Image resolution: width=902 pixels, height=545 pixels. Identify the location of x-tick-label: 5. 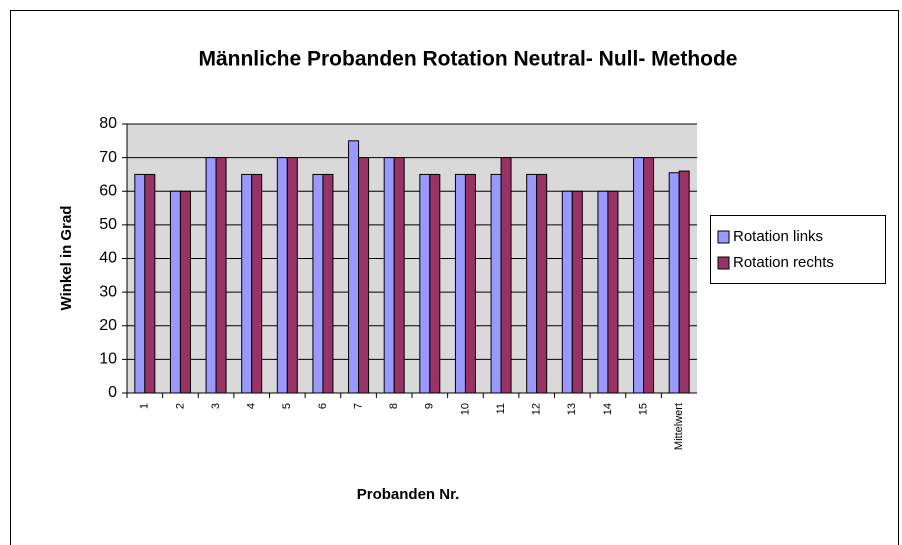
(287, 406).